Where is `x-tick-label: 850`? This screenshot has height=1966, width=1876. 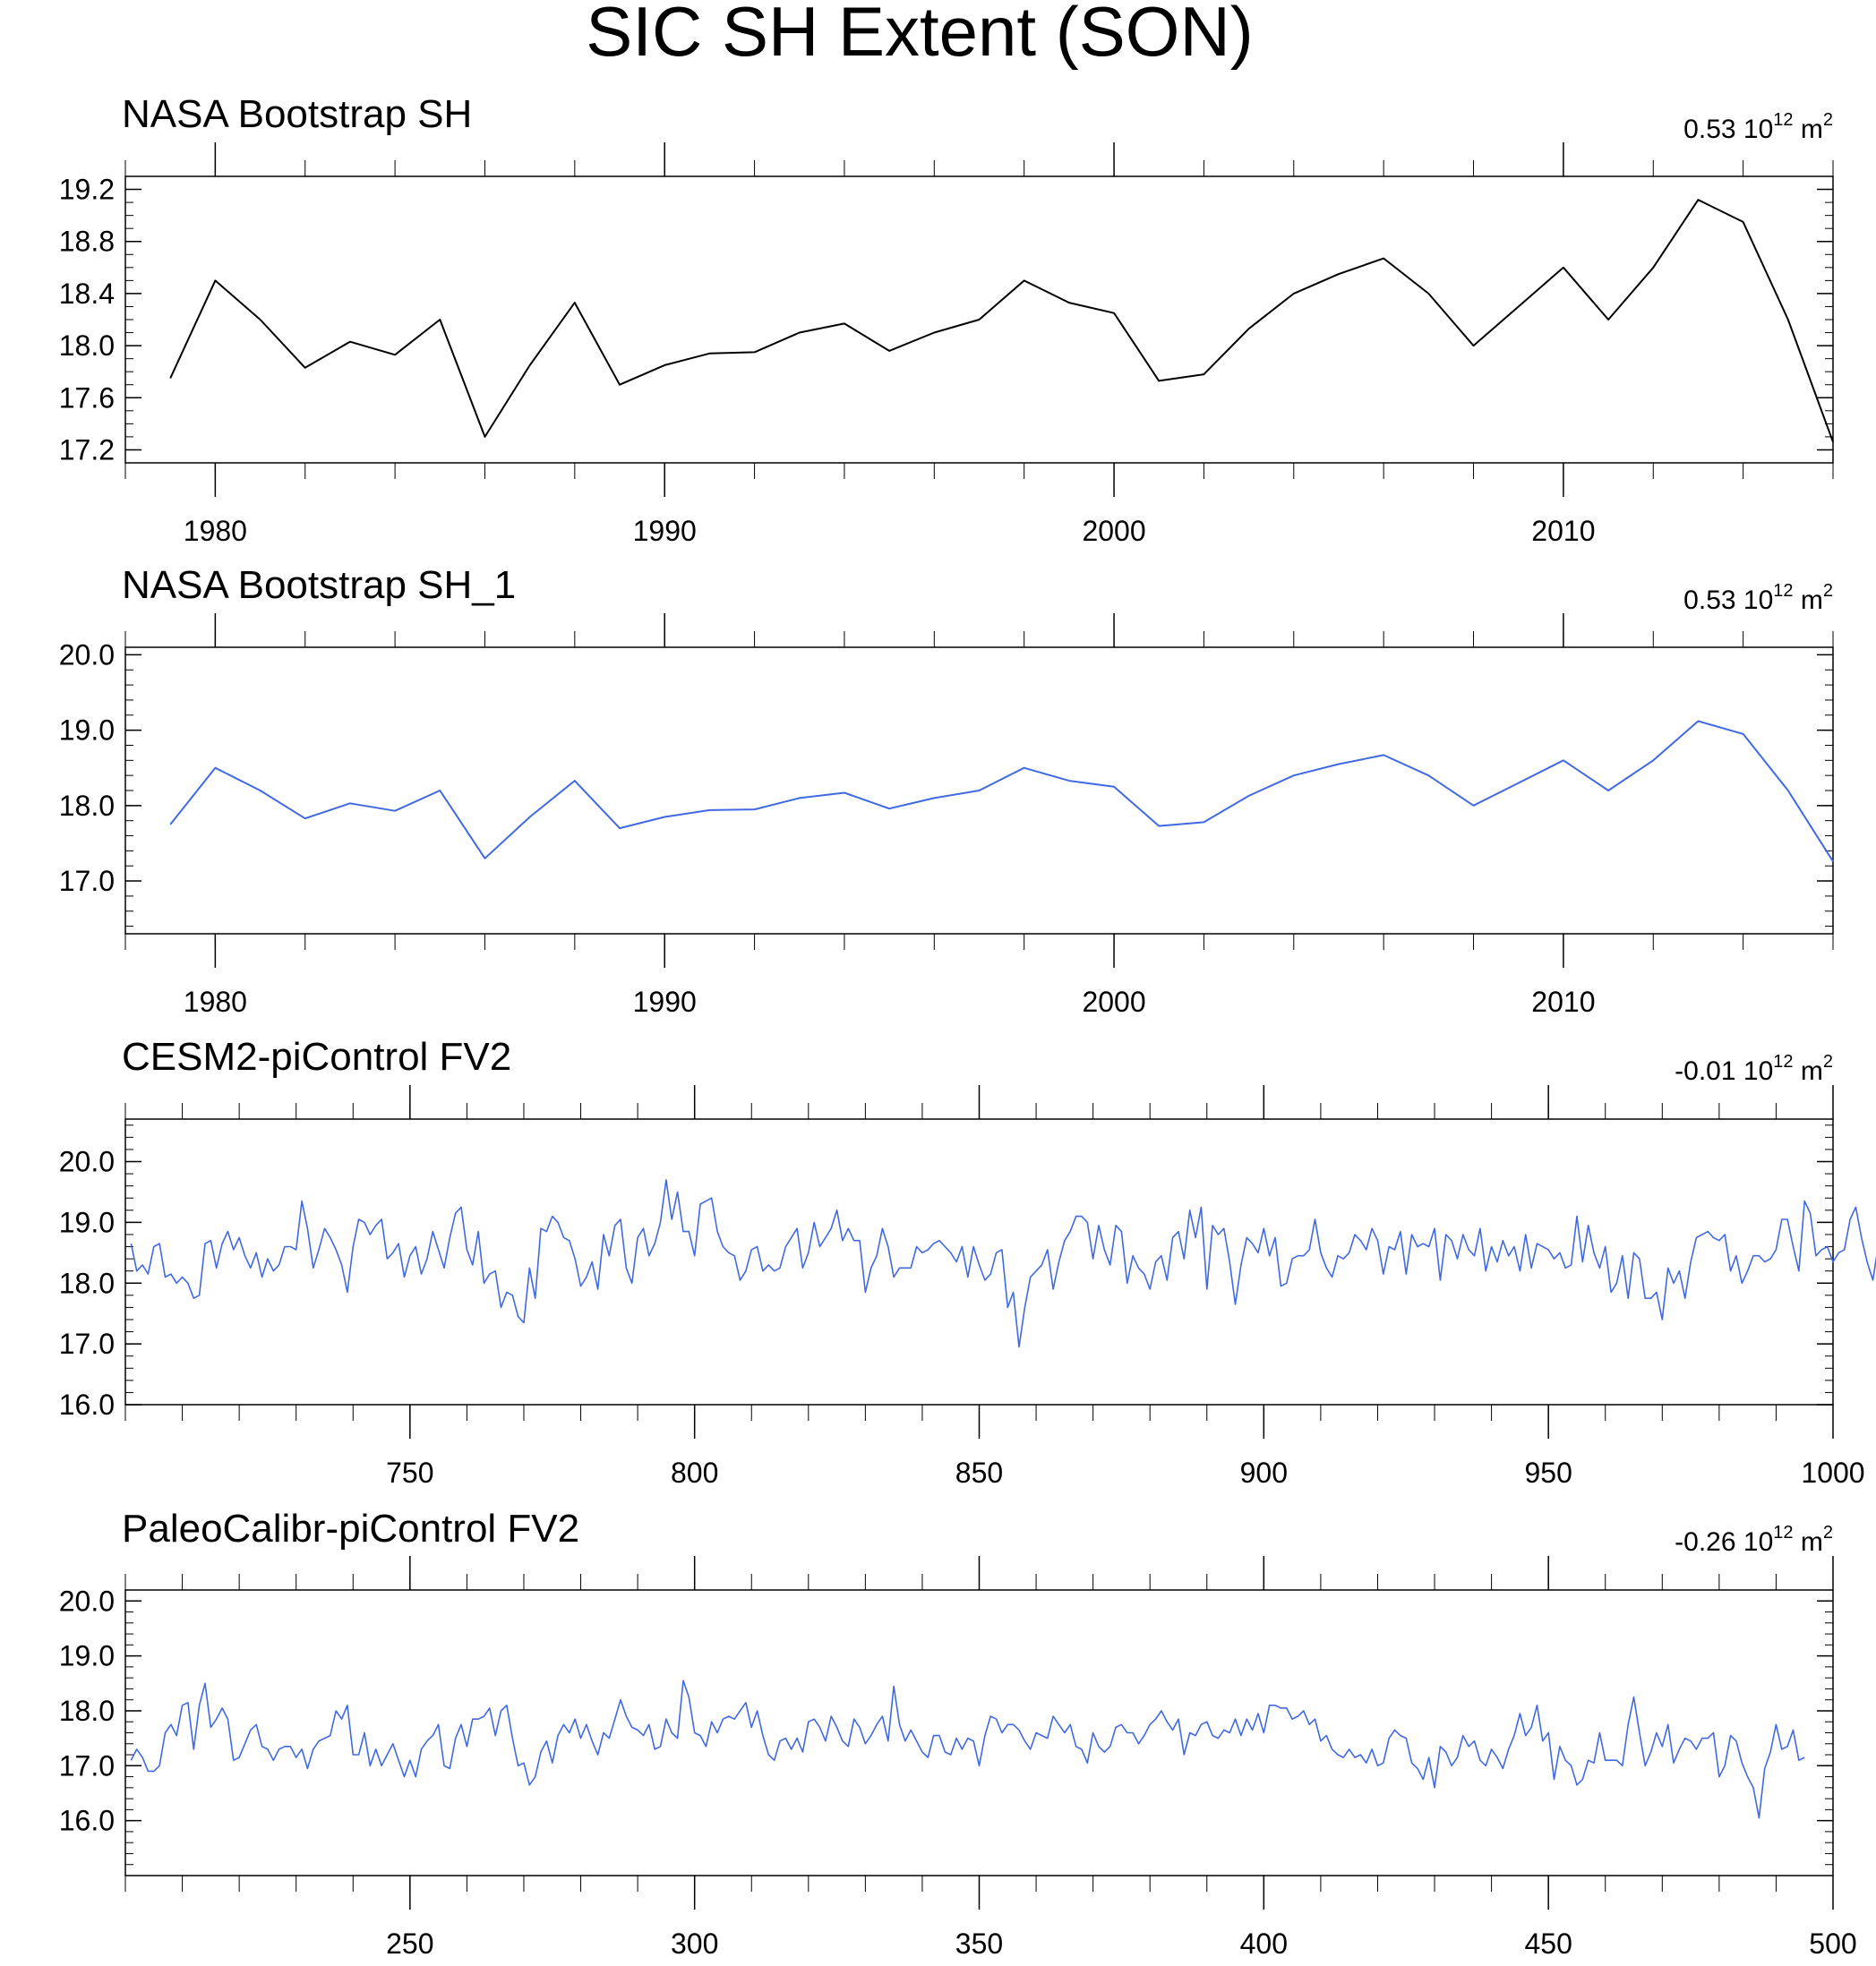 x-tick-label: 850 is located at coordinates (979, 1473).